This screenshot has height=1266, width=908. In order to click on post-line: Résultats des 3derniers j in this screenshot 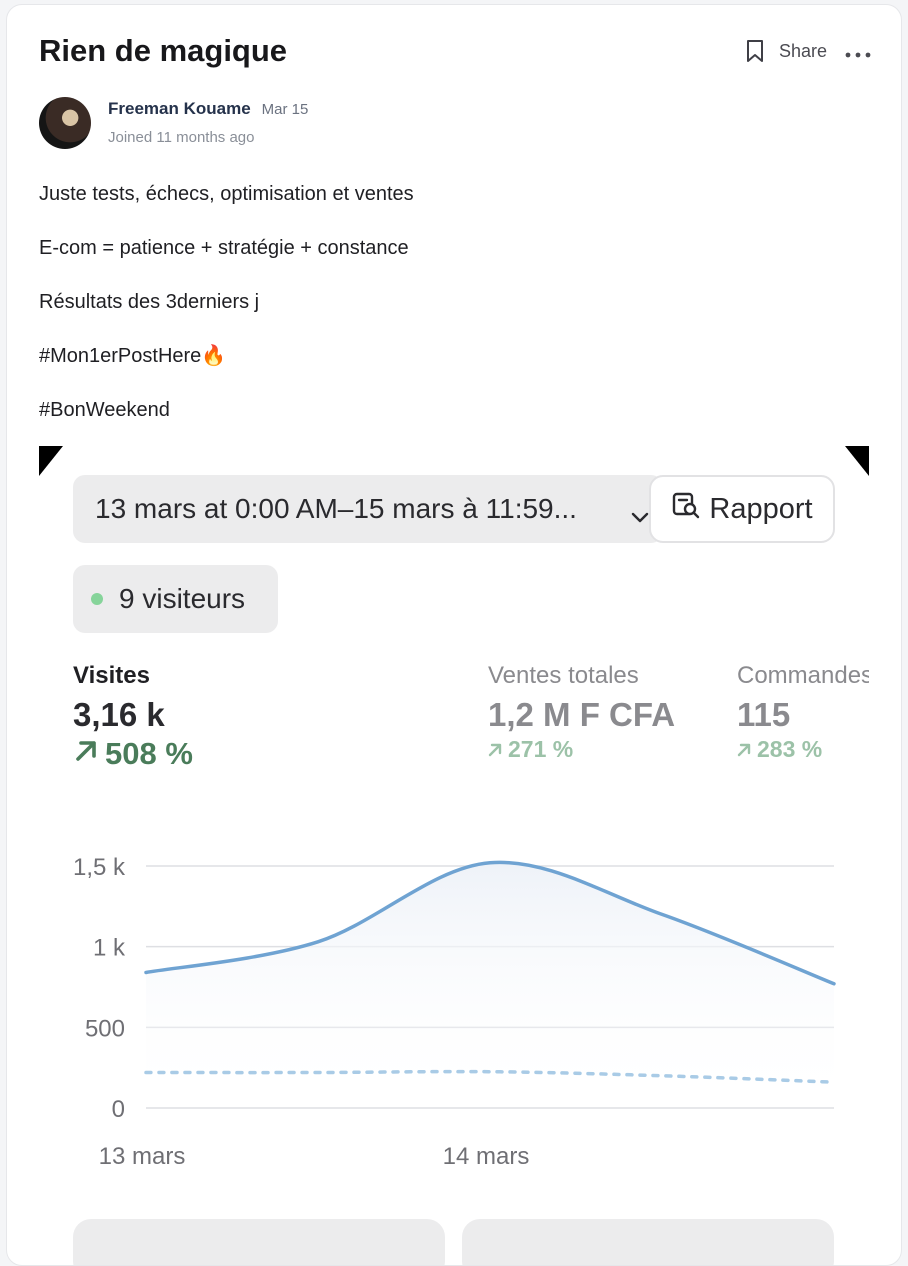, I will do `click(149, 302)`.